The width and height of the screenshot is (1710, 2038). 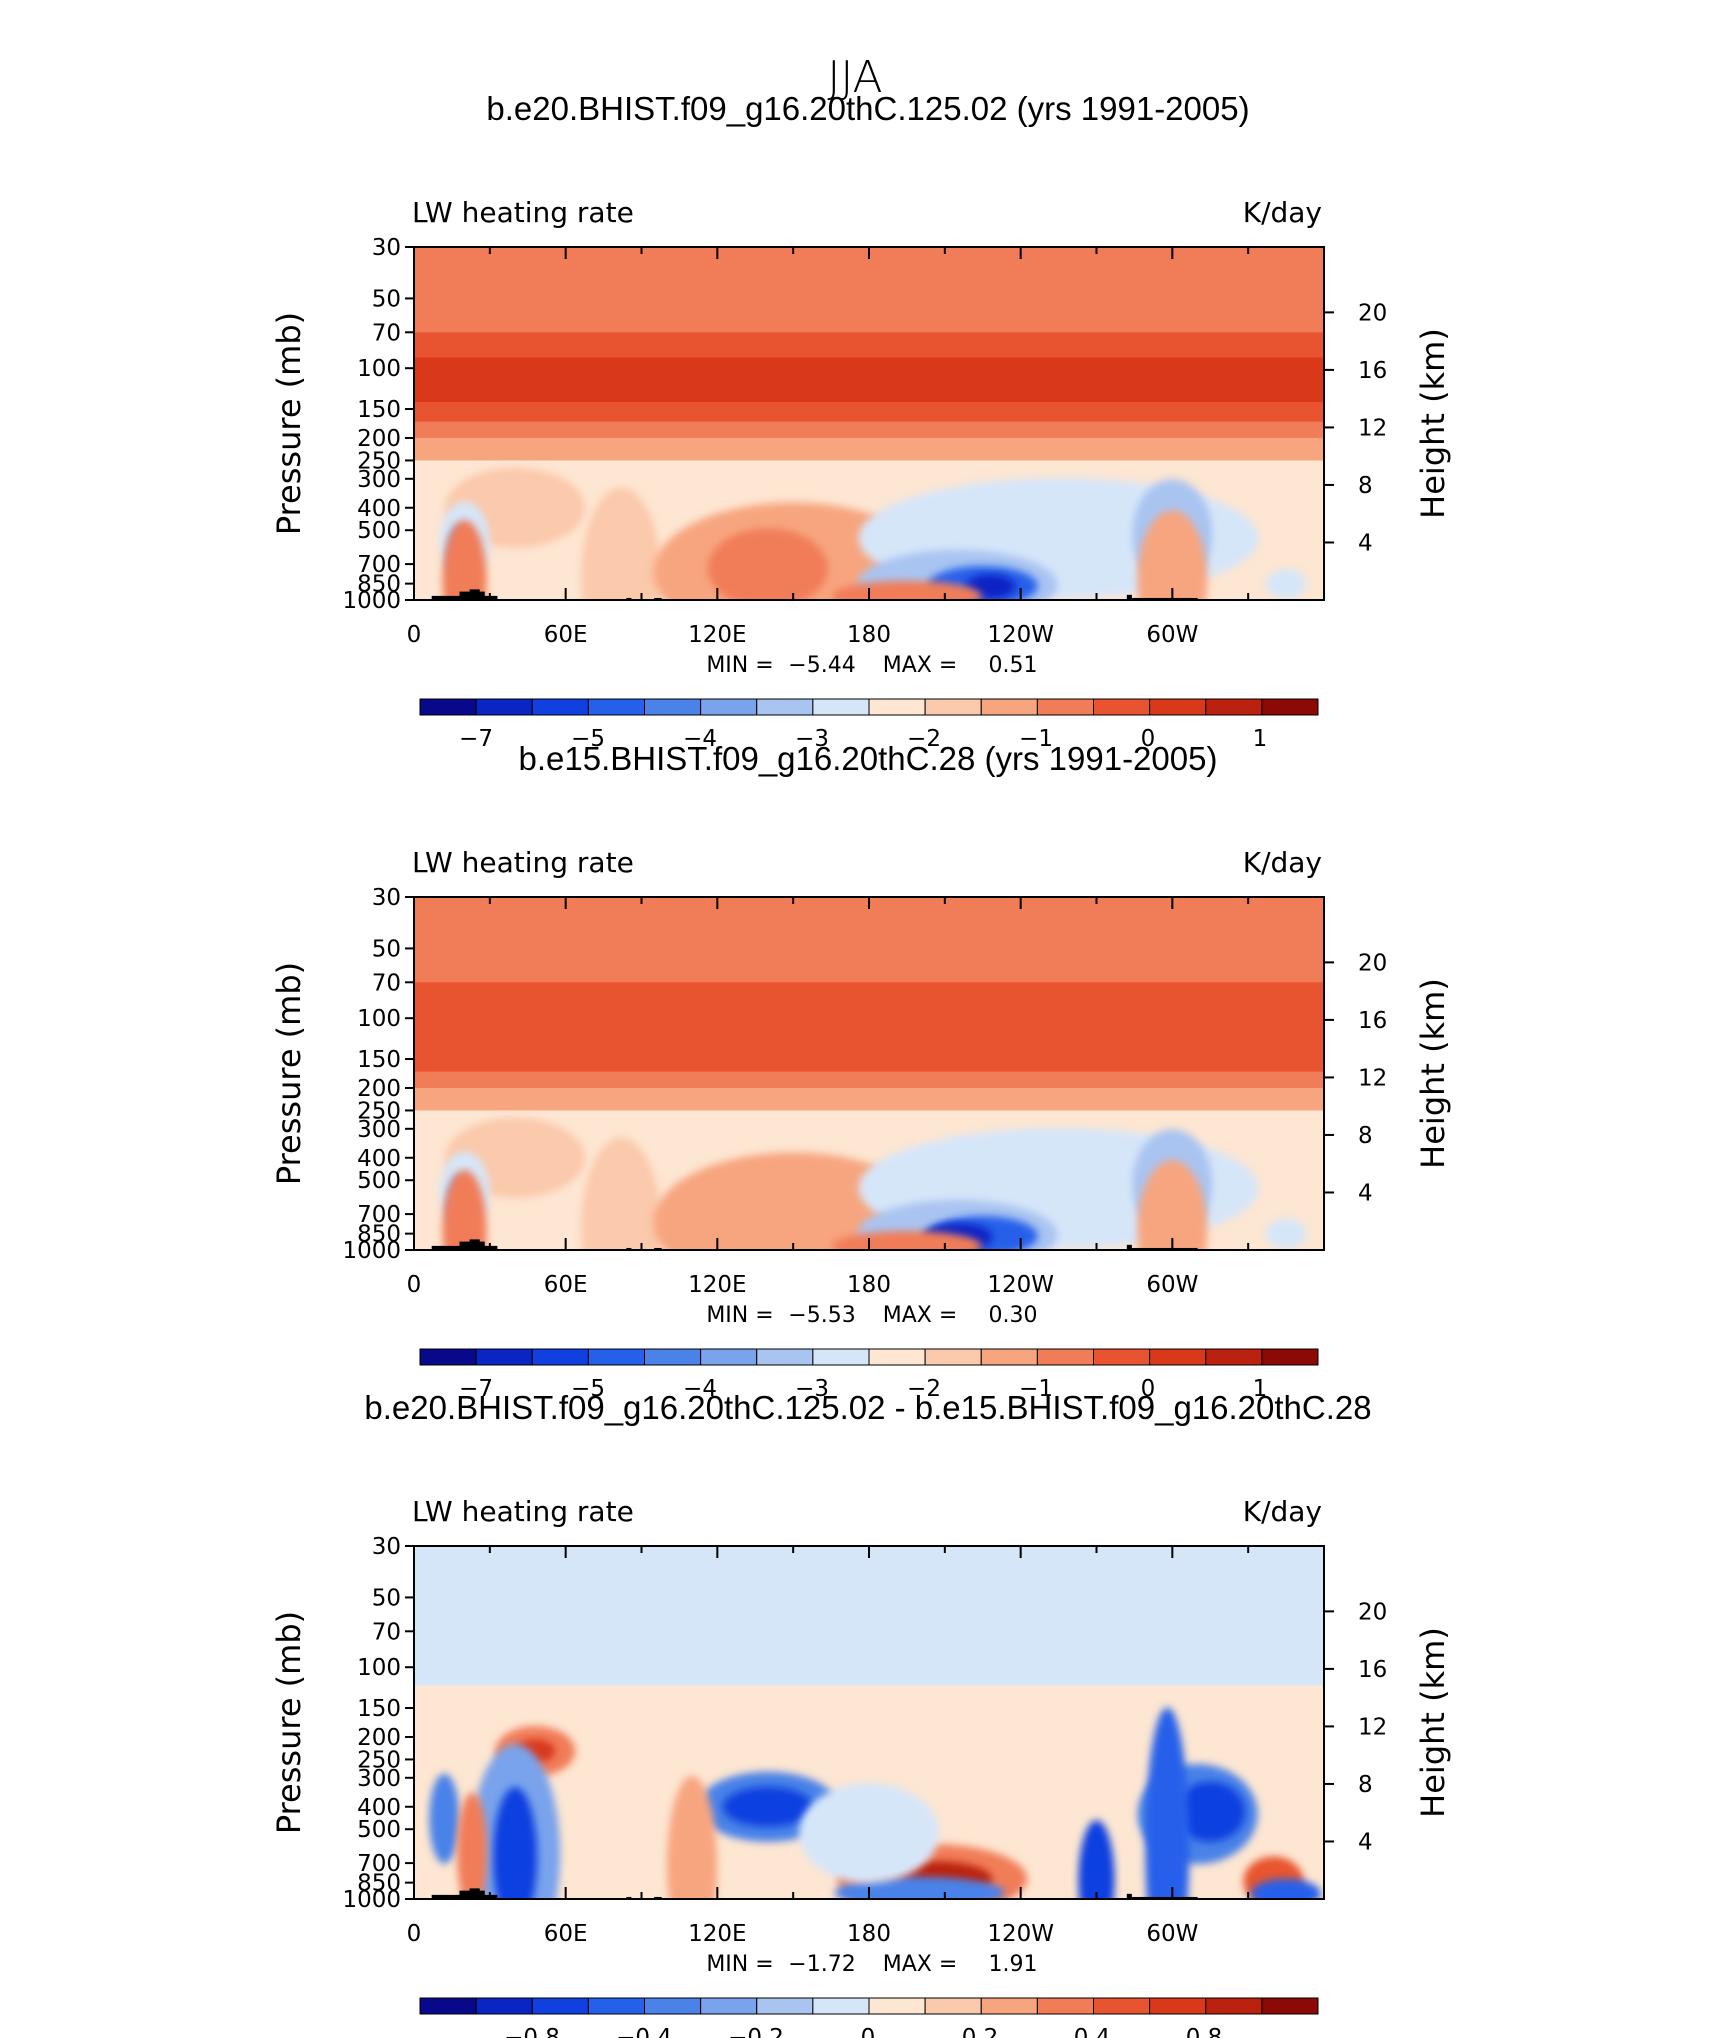 What do you see at coordinates (515, 1843) in the screenshot?
I see `africa-blue-core` at bounding box center [515, 1843].